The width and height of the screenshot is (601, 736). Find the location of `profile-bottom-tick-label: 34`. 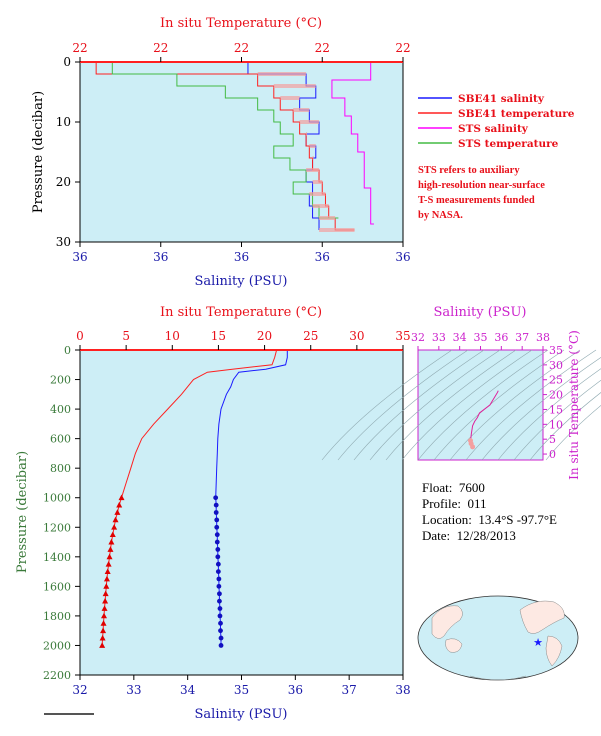

profile-bottom-tick-label: 34 is located at coordinates (188, 690).